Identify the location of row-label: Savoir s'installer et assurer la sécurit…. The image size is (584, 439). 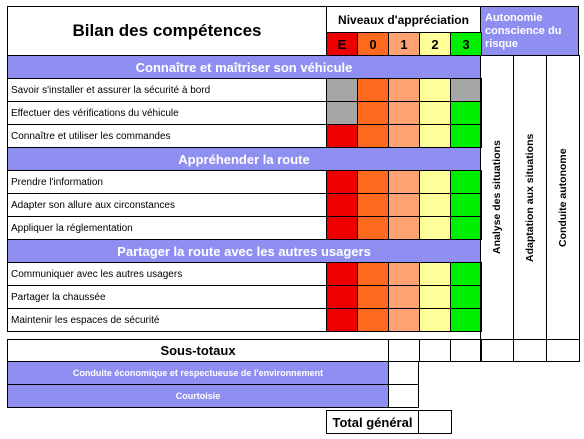
(167, 90).